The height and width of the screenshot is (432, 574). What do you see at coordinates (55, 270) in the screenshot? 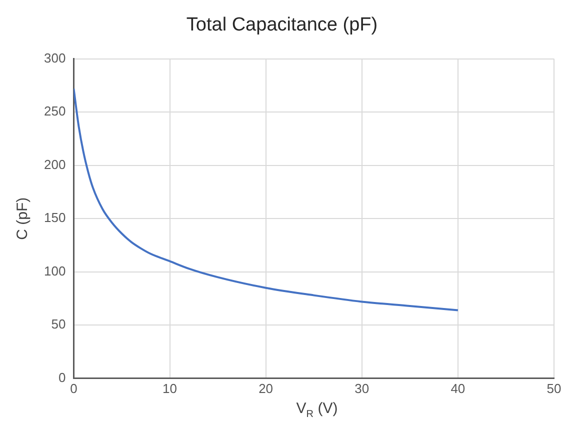
I see `y-tick-label: 100` at bounding box center [55, 270].